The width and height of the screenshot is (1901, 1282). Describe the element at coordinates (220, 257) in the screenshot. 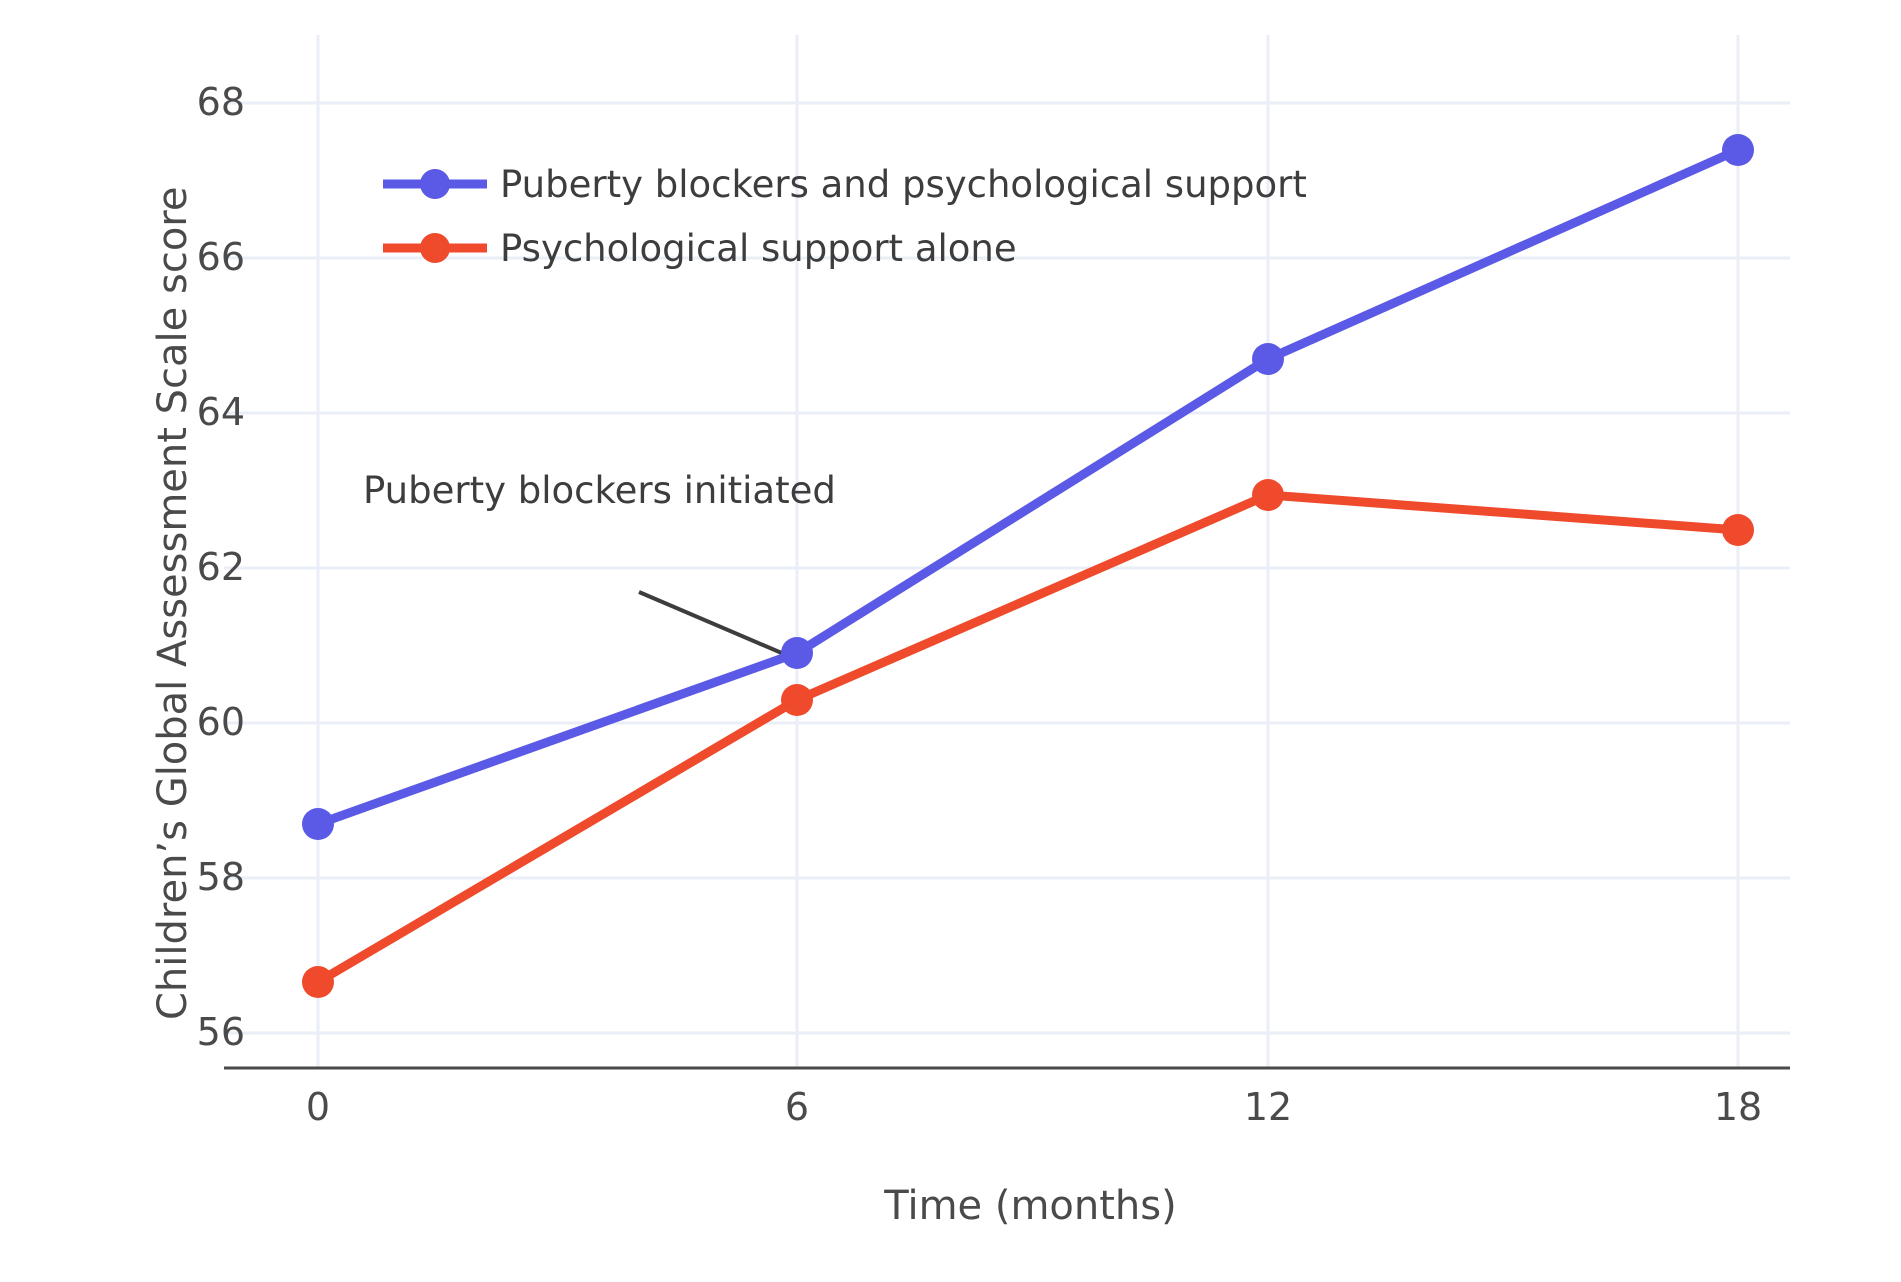

I see `y-tick-label-66: 66` at that location.